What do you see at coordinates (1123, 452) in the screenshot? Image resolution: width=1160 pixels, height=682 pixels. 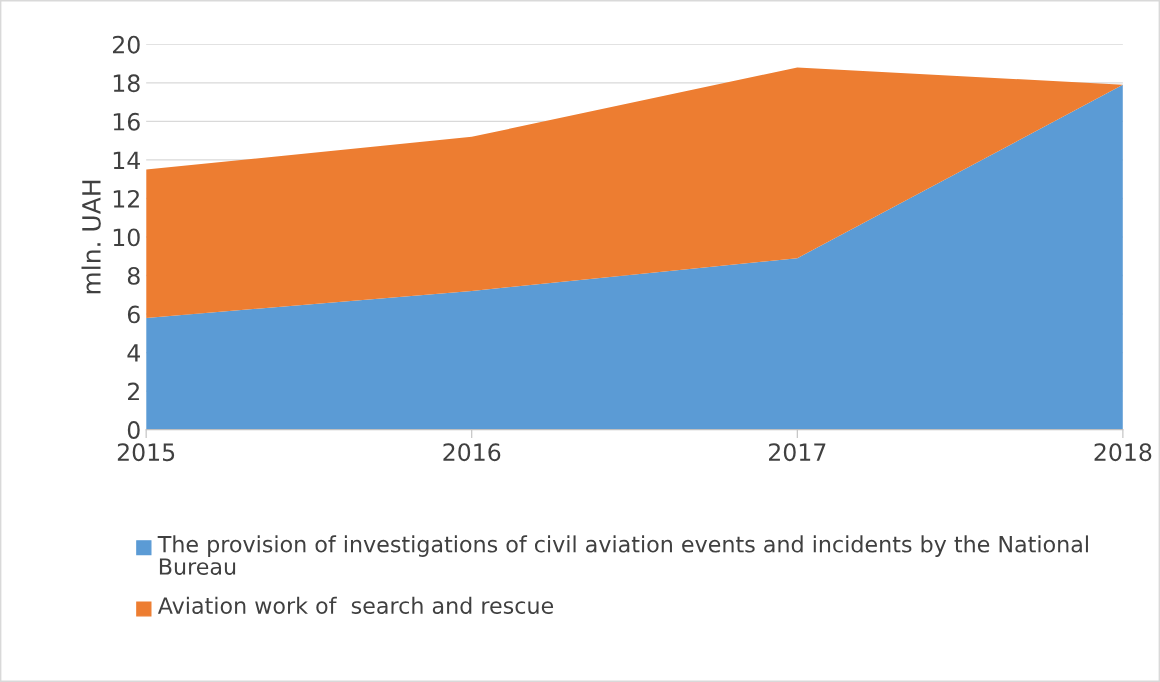 I see `x-tick-label: 2018` at bounding box center [1123, 452].